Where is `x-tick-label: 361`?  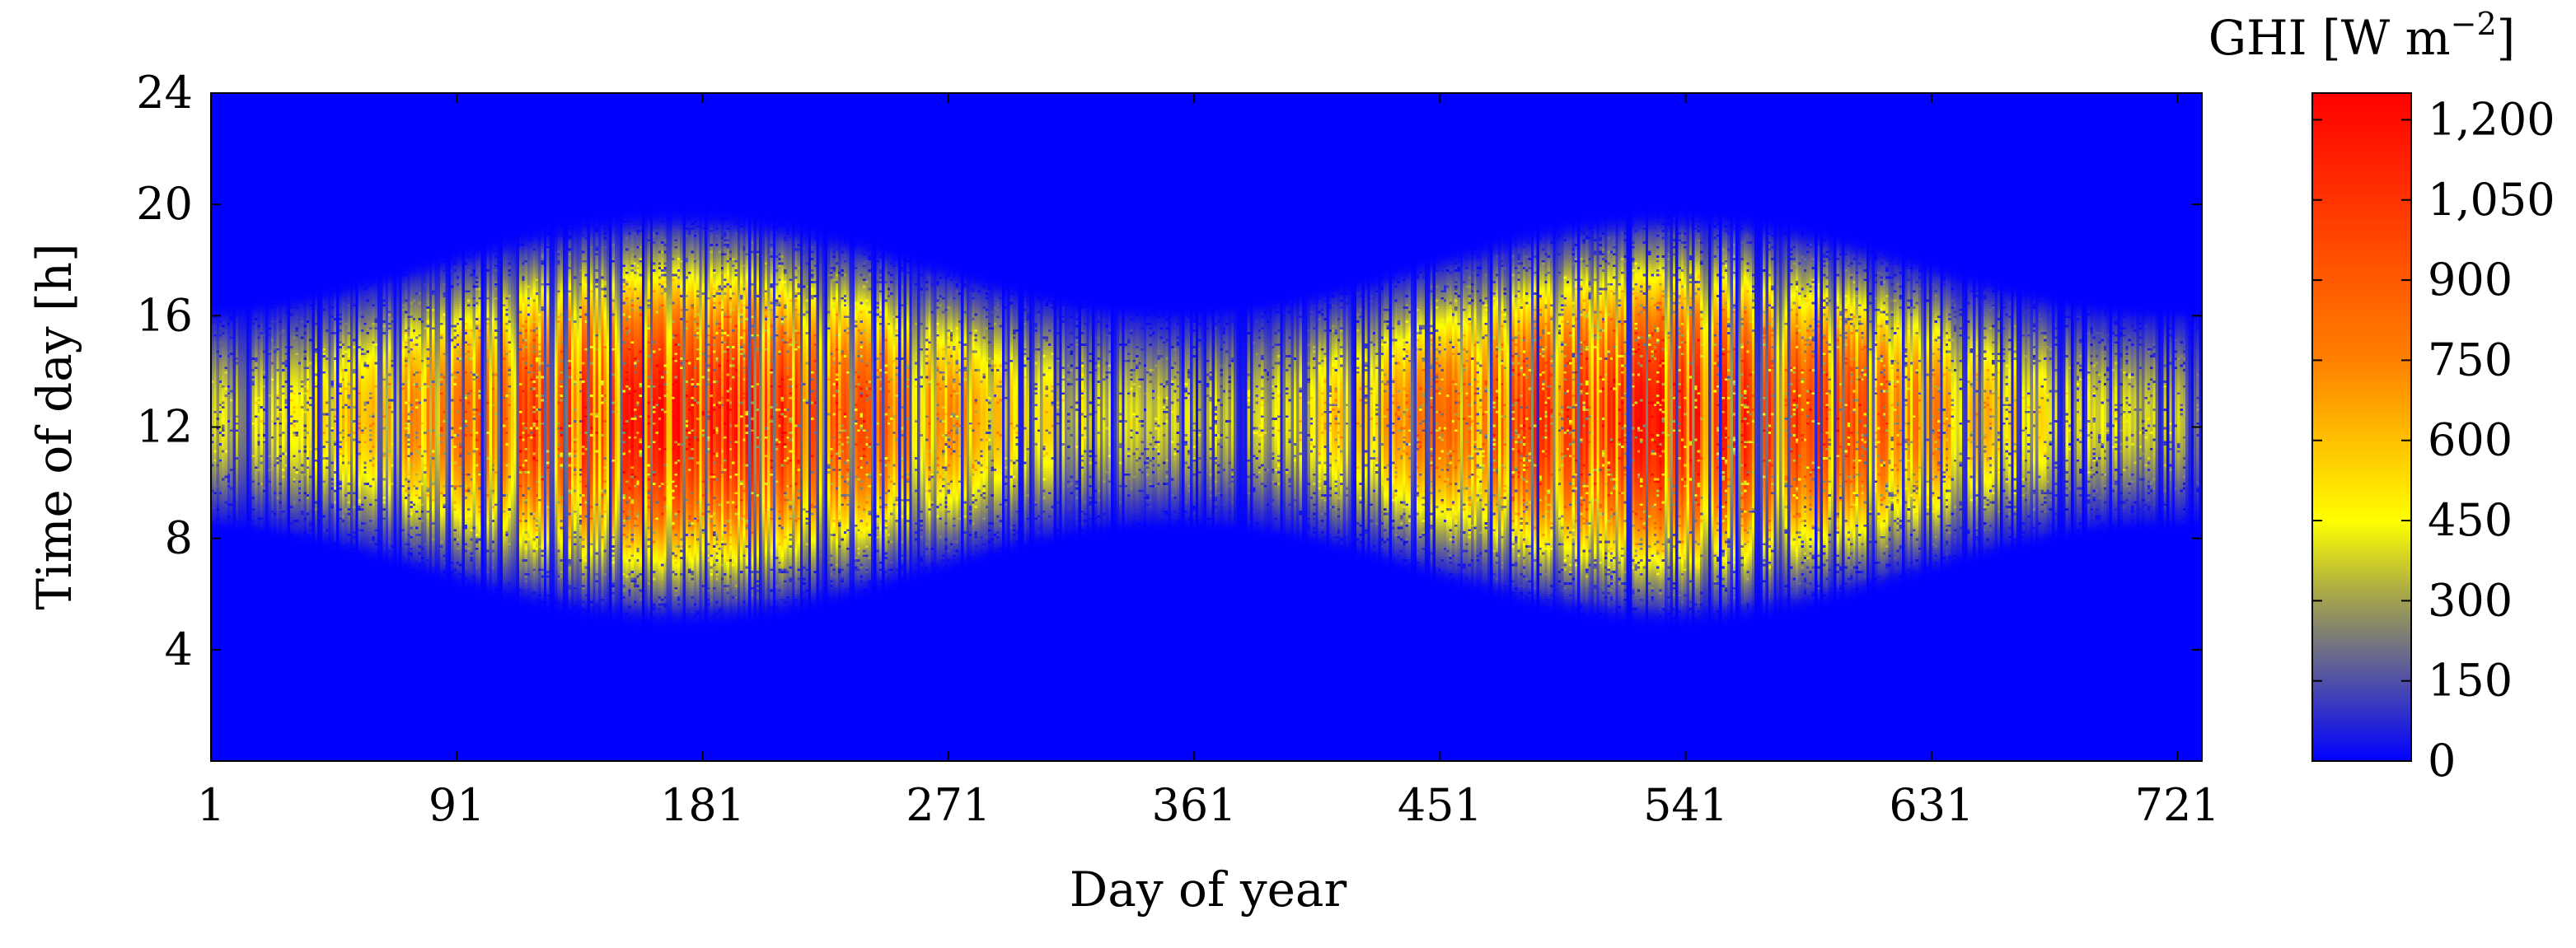 x-tick-label: 361 is located at coordinates (1194, 805).